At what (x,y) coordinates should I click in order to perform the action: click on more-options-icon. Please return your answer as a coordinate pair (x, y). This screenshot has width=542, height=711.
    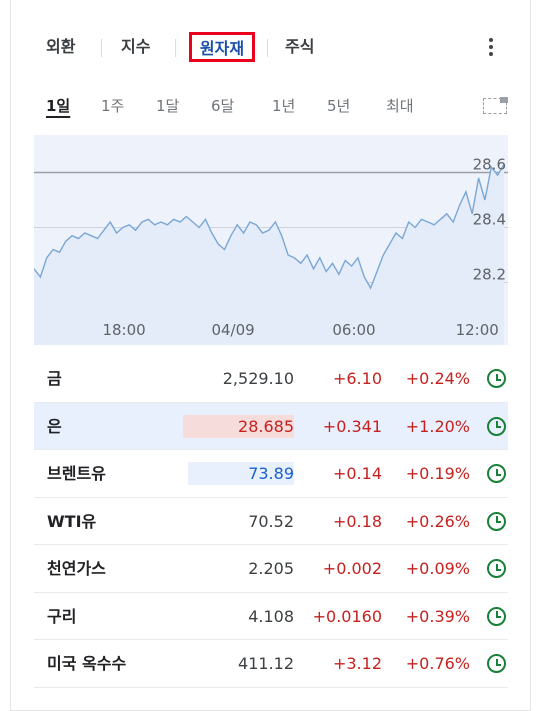
    Looking at the image, I should click on (491, 47).